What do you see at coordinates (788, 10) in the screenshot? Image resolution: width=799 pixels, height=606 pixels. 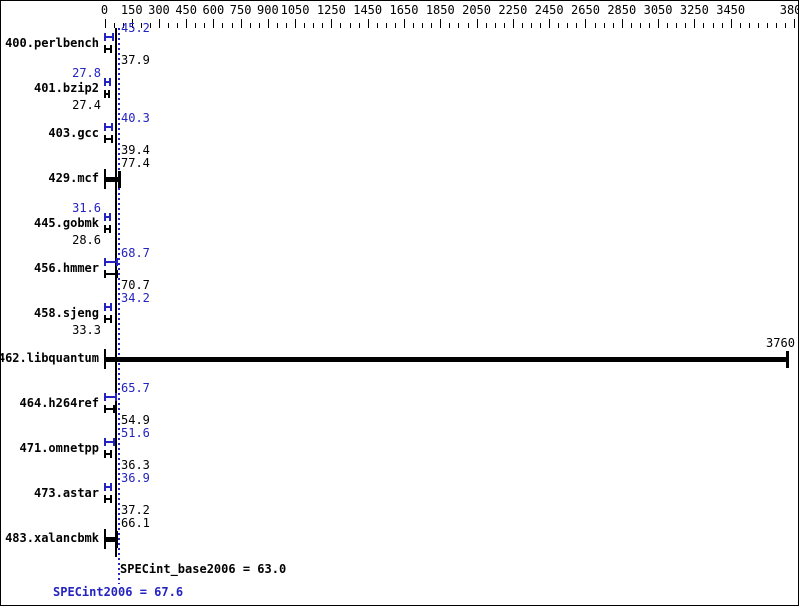 I see `axis-tick-label: 3800` at bounding box center [788, 10].